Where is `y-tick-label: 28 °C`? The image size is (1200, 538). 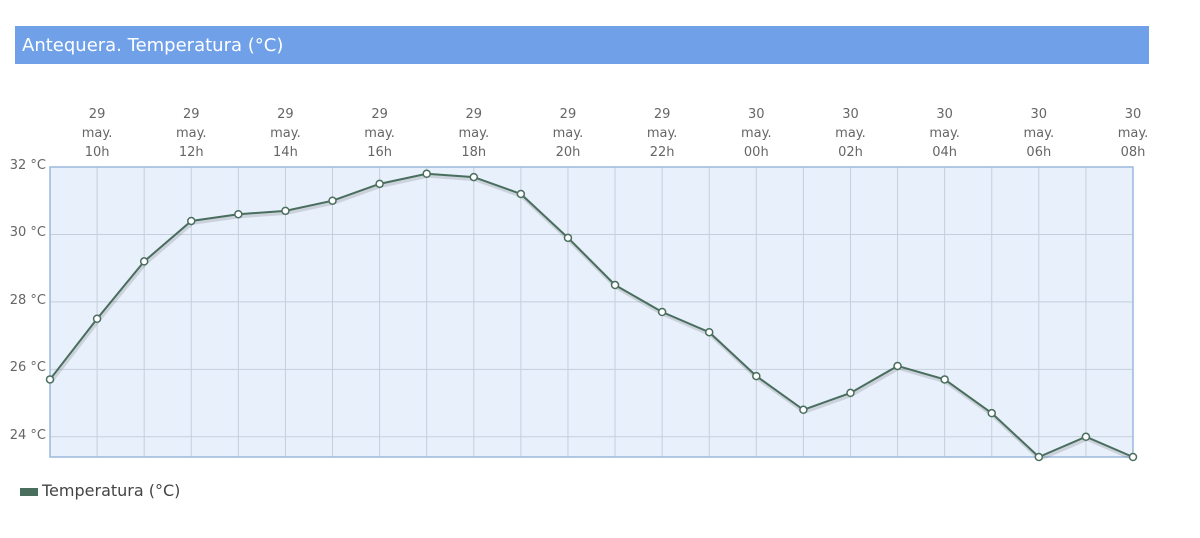
y-tick-label: 28 °C is located at coordinates (27, 300).